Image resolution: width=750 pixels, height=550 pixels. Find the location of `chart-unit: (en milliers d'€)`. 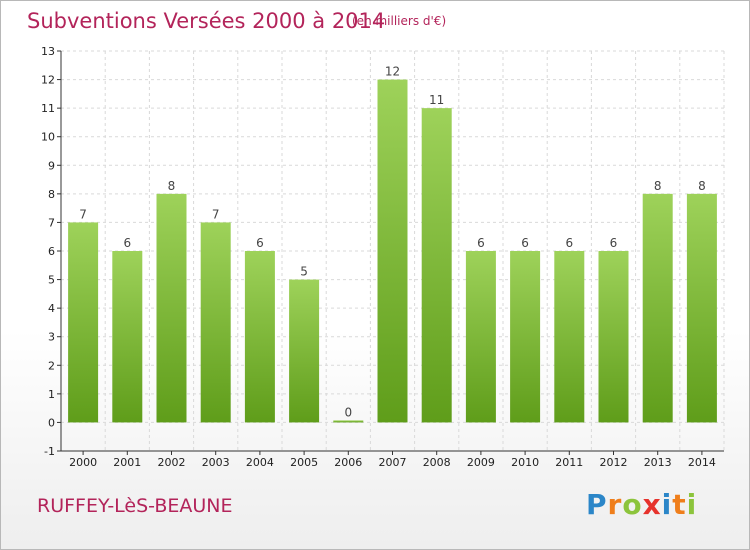

chart-unit: (en milliers d'€) is located at coordinates (399, 21).